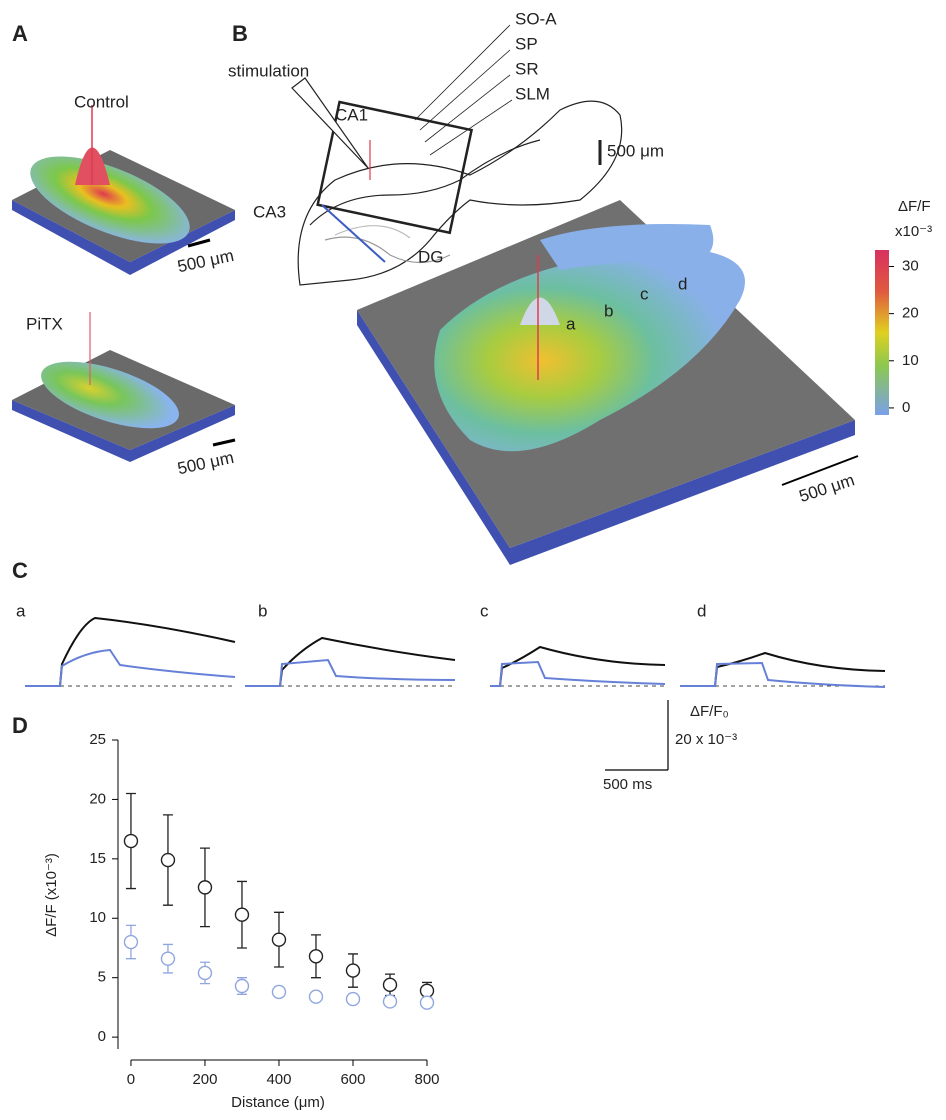 Image resolution: width=946 pixels, height=1120 pixels. Describe the element at coordinates (882, 332) in the screenshot. I see `colorbar` at that location.